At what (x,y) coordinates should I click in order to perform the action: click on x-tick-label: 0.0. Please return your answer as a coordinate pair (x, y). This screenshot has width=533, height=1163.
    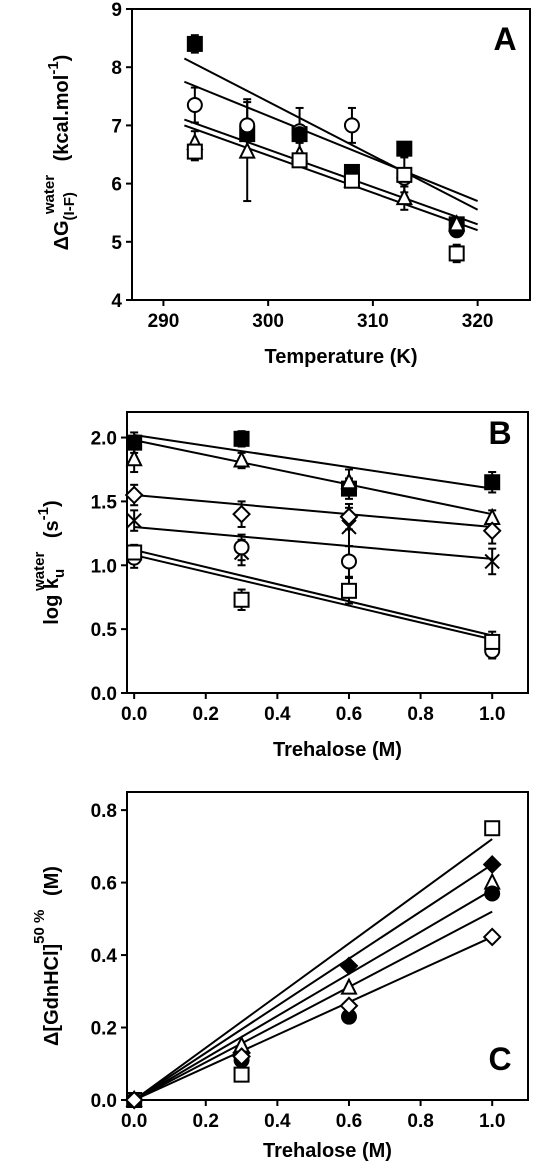
    Looking at the image, I should click on (134, 714).